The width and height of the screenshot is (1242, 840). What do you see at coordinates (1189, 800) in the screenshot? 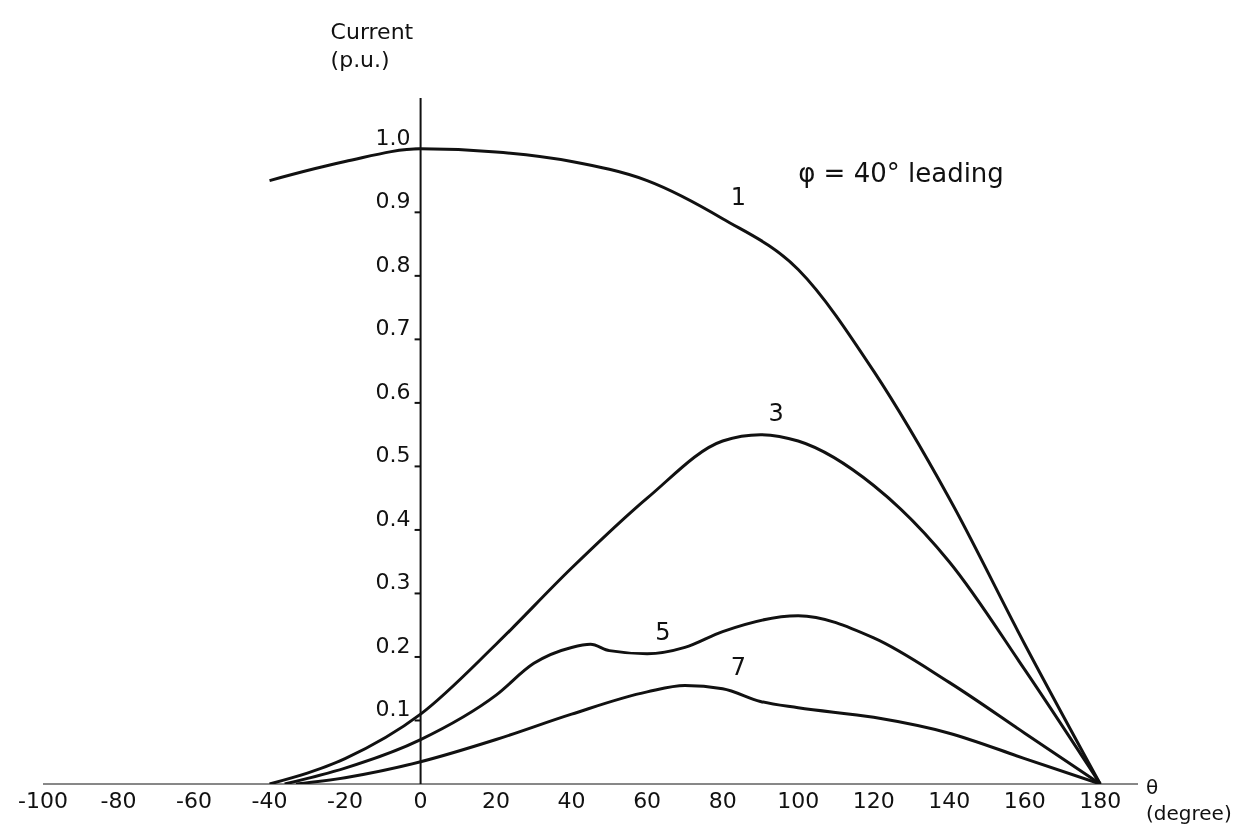
I see `x-axis-title: θ (degree)` at bounding box center [1189, 800].